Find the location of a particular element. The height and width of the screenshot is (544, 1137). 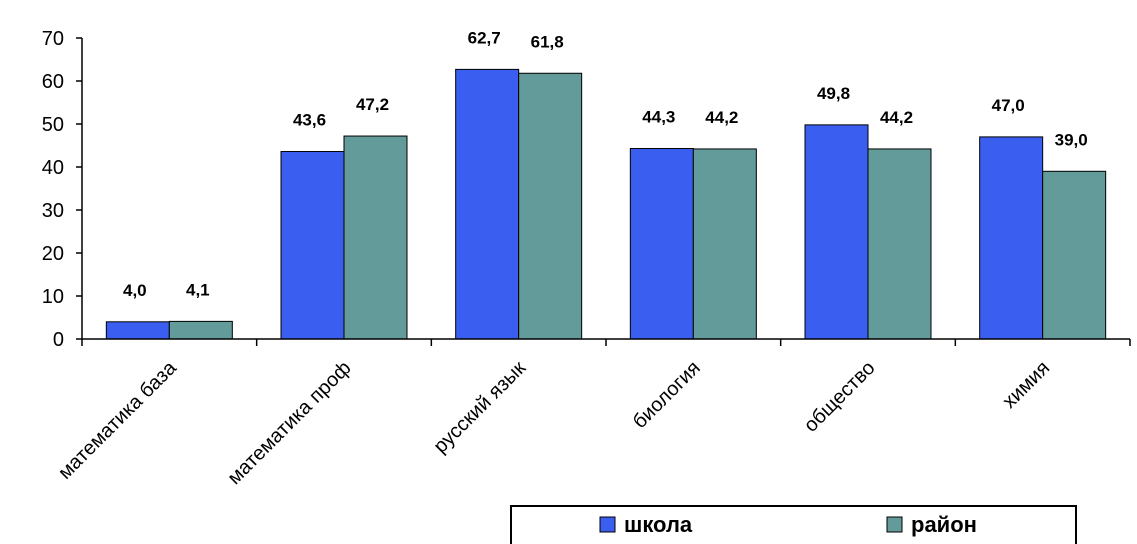

y-tick-label: 20 is located at coordinates (53, 254).